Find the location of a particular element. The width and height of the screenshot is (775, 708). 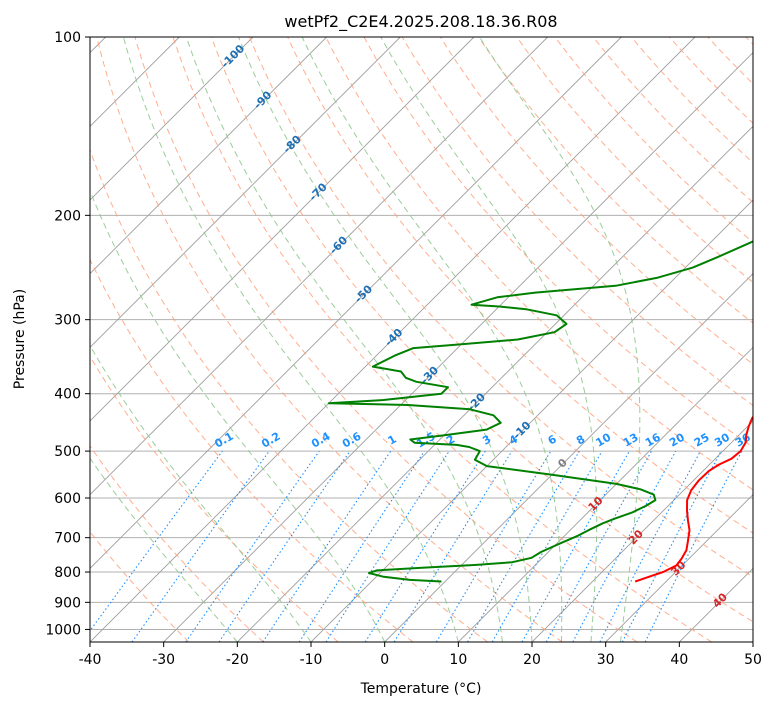

y-tick-label: 300 is located at coordinates (67, 321).